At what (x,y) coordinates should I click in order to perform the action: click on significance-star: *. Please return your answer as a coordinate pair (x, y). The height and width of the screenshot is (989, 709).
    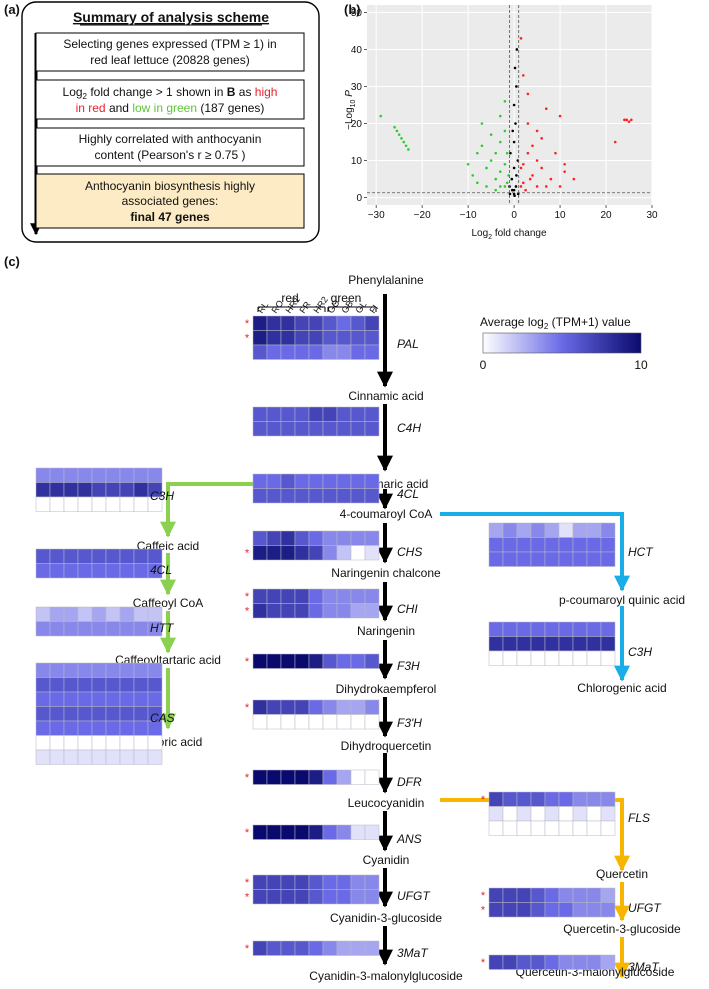
    Looking at the image, I should click on (247, 778).